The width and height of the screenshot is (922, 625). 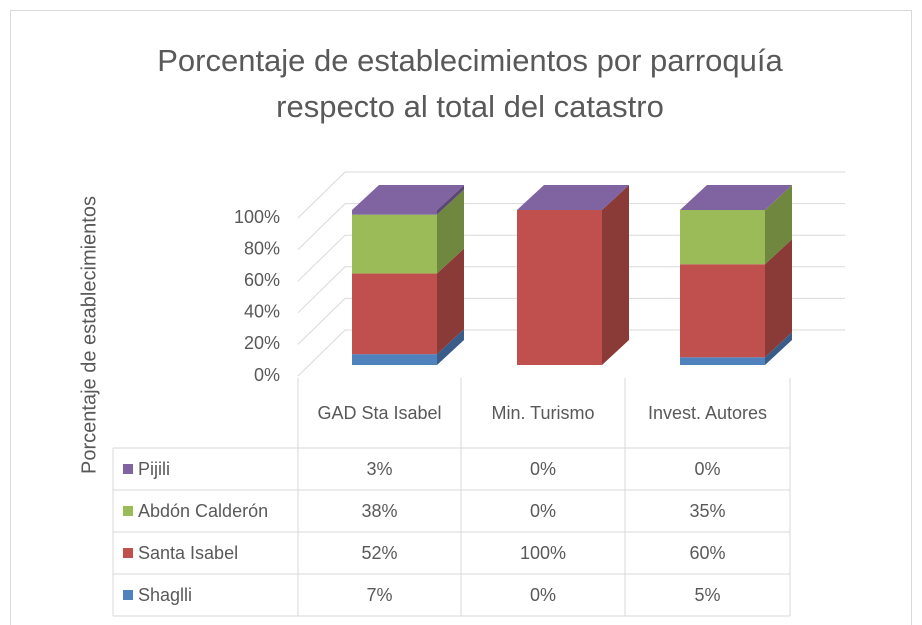 What do you see at coordinates (165, 595) in the screenshot?
I see `legend-label: Shaglli` at bounding box center [165, 595].